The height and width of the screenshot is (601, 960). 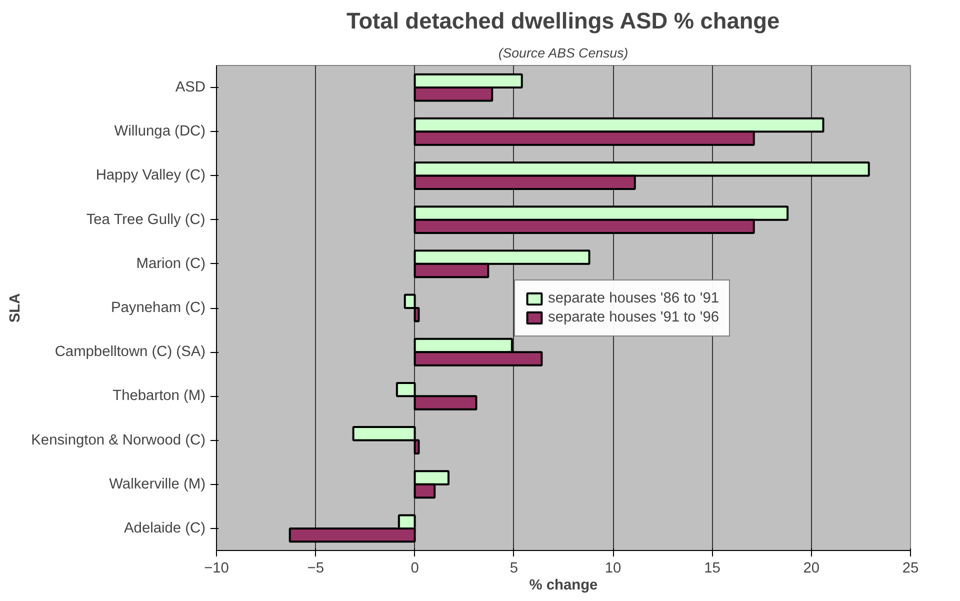 What do you see at coordinates (563, 21) in the screenshot?
I see `chart-title: Total detached dwellings ASD % change` at bounding box center [563, 21].